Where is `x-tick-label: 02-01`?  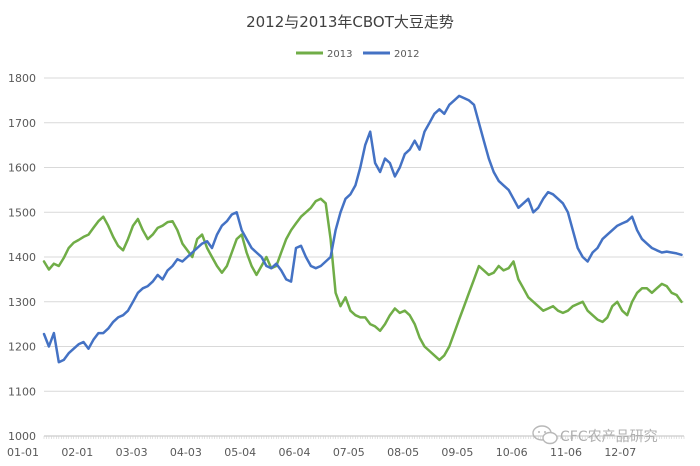
x-tick-label: 02-01 is located at coordinates (77, 452).